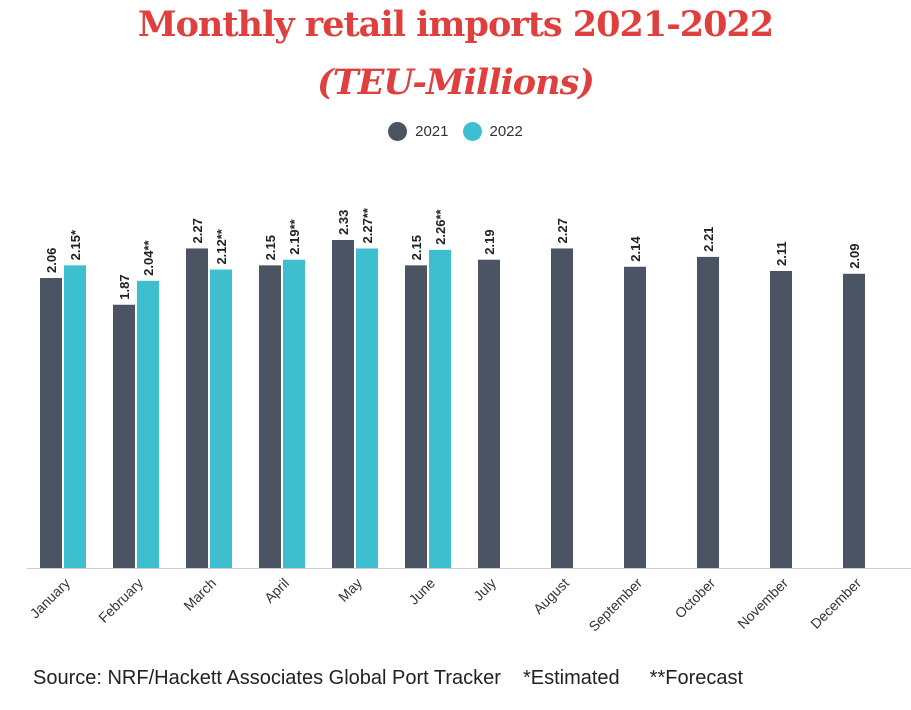  I want to click on legend-label-2022: 2022, so click(506, 131).